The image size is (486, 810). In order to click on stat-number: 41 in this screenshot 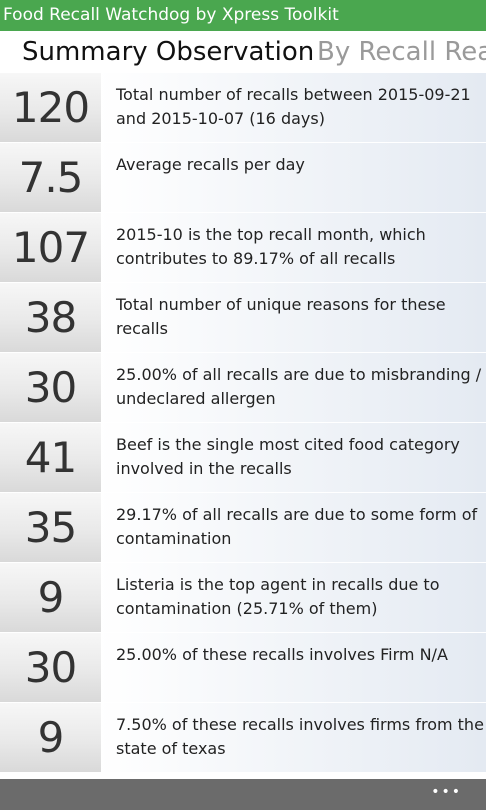, I will do `click(50, 457)`.